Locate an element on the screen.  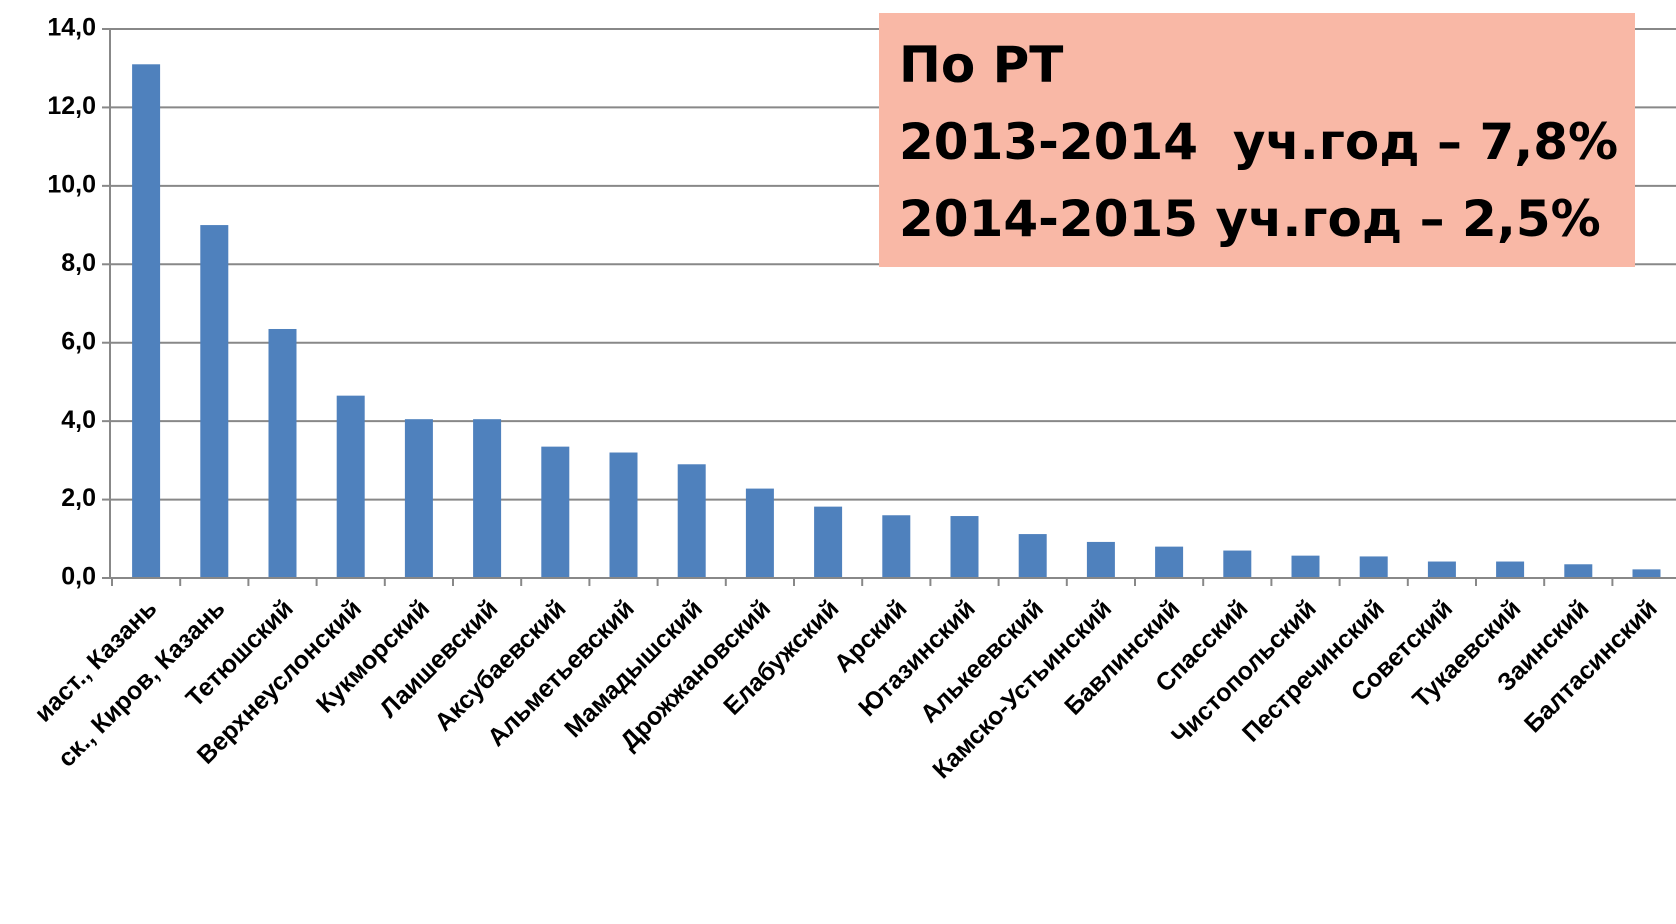
x-tick-label: Лаишевский is located at coordinates (439, 658).